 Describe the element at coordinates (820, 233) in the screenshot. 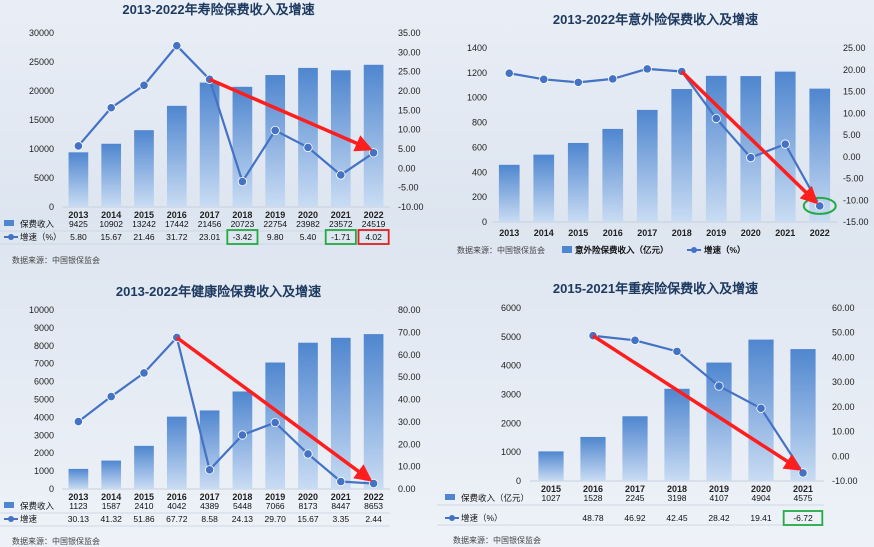

I see `x-axis-tick-label: 2022` at that location.